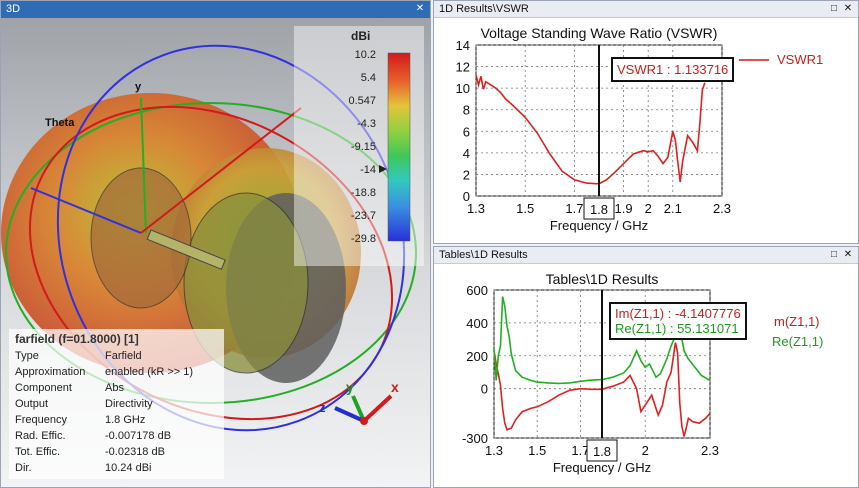 The height and width of the screenshot is (488, 859). What do you see at coordinates (43, 388) in the screenshot?
I see `info-row-key: Component` at bounding box center [43, 388].